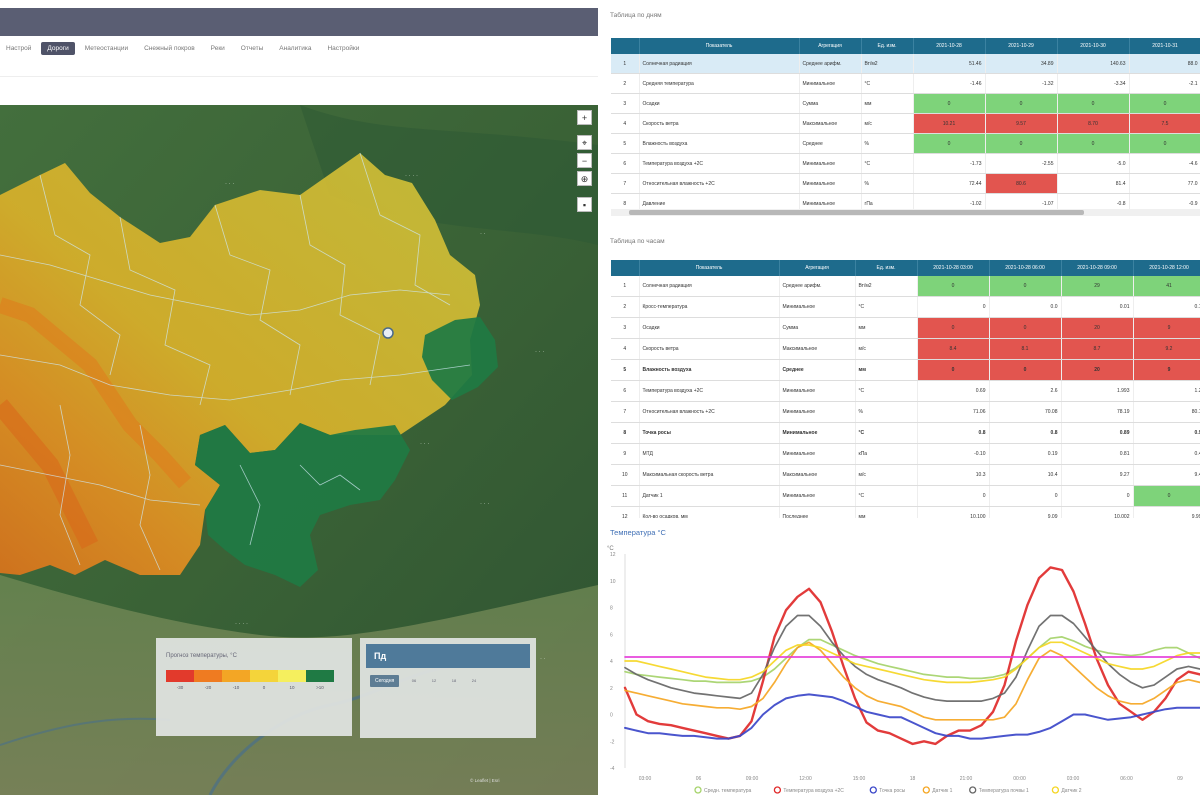 This screenshot has height=802, width=1200. Describe the element at coordinates (252, 48) in the screenshot. I see `tab-5: Отчеты` at that location.